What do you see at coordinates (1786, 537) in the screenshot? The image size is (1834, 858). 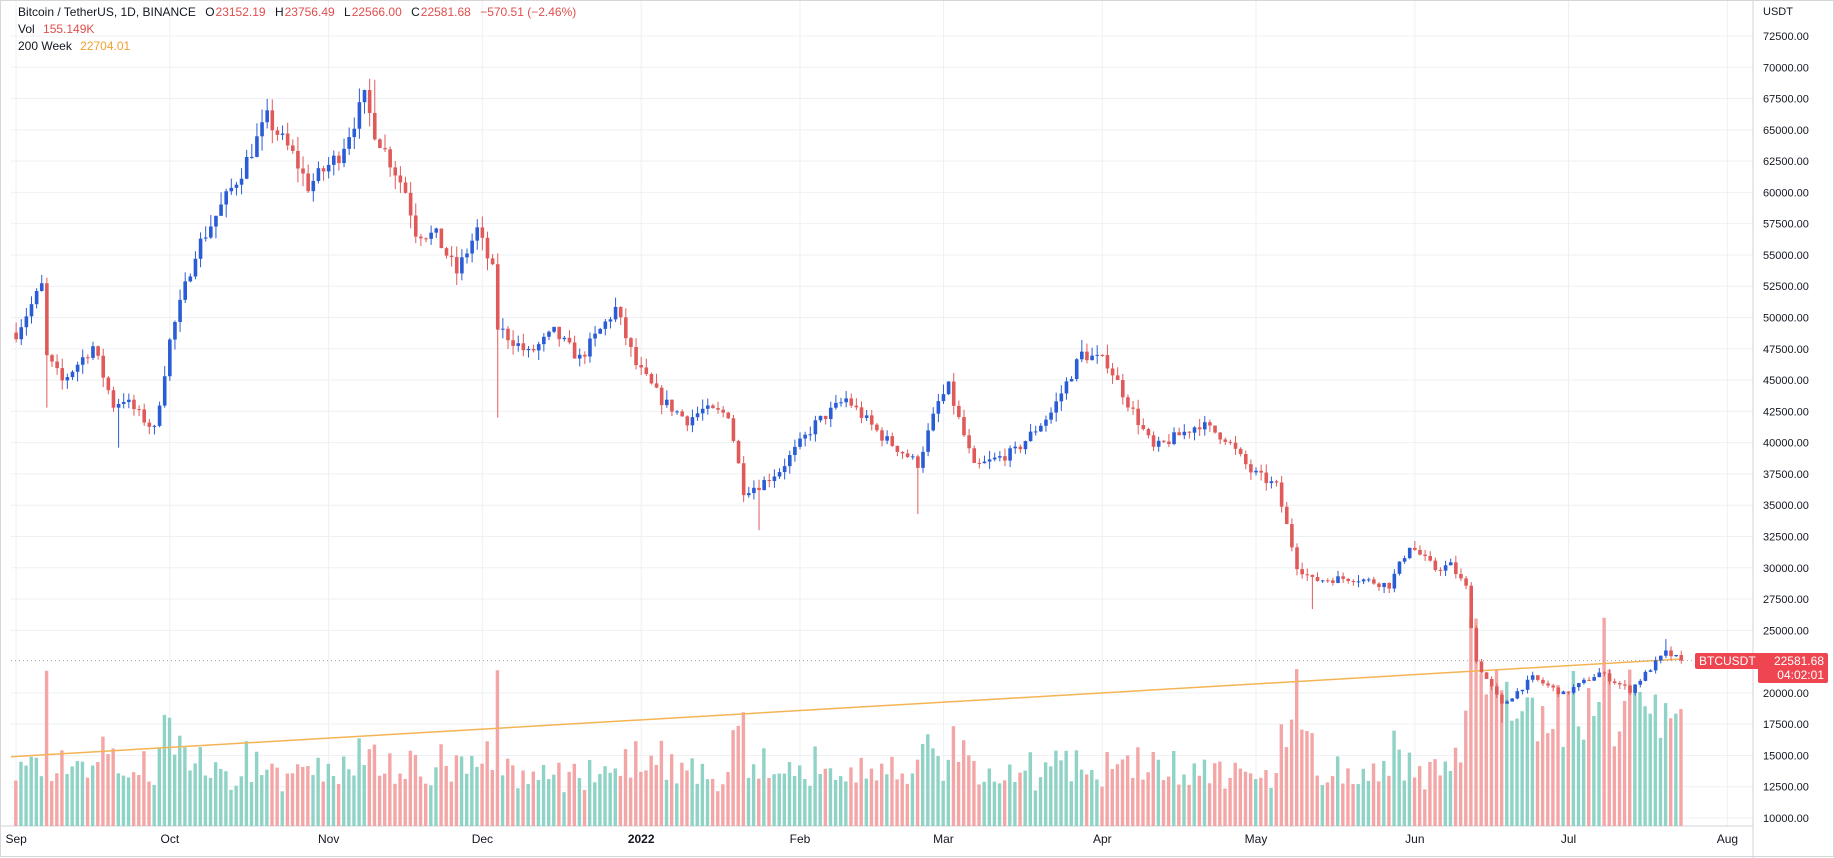 I see `y-tick-label: 32500.00` at bounding box center [1786, 537].